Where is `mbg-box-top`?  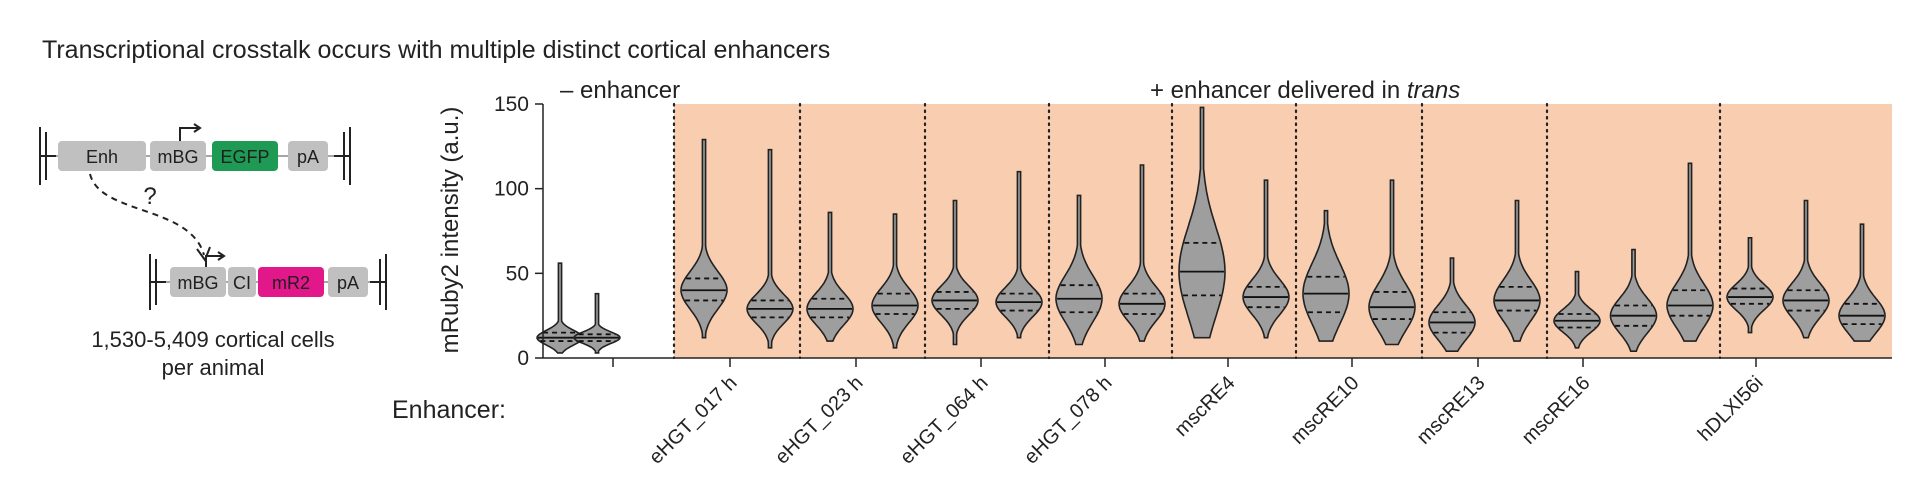
mbg-box-top is located at coordinates (178, 156).